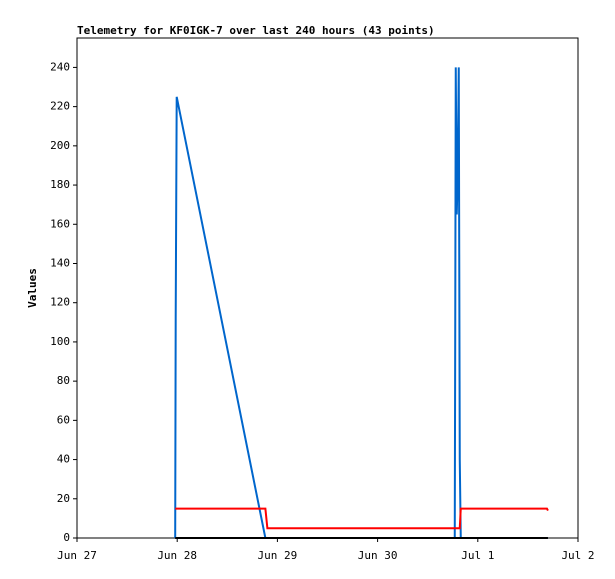  I want to click on y-tick-label: 0, so click(66, 537).